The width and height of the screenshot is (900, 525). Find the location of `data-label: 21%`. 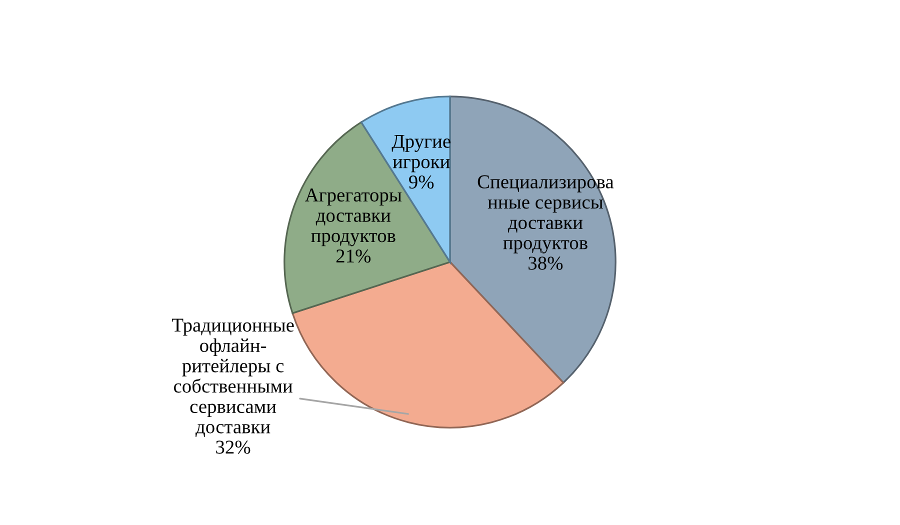

data-label: 21% is located at coordinates (353, 256).